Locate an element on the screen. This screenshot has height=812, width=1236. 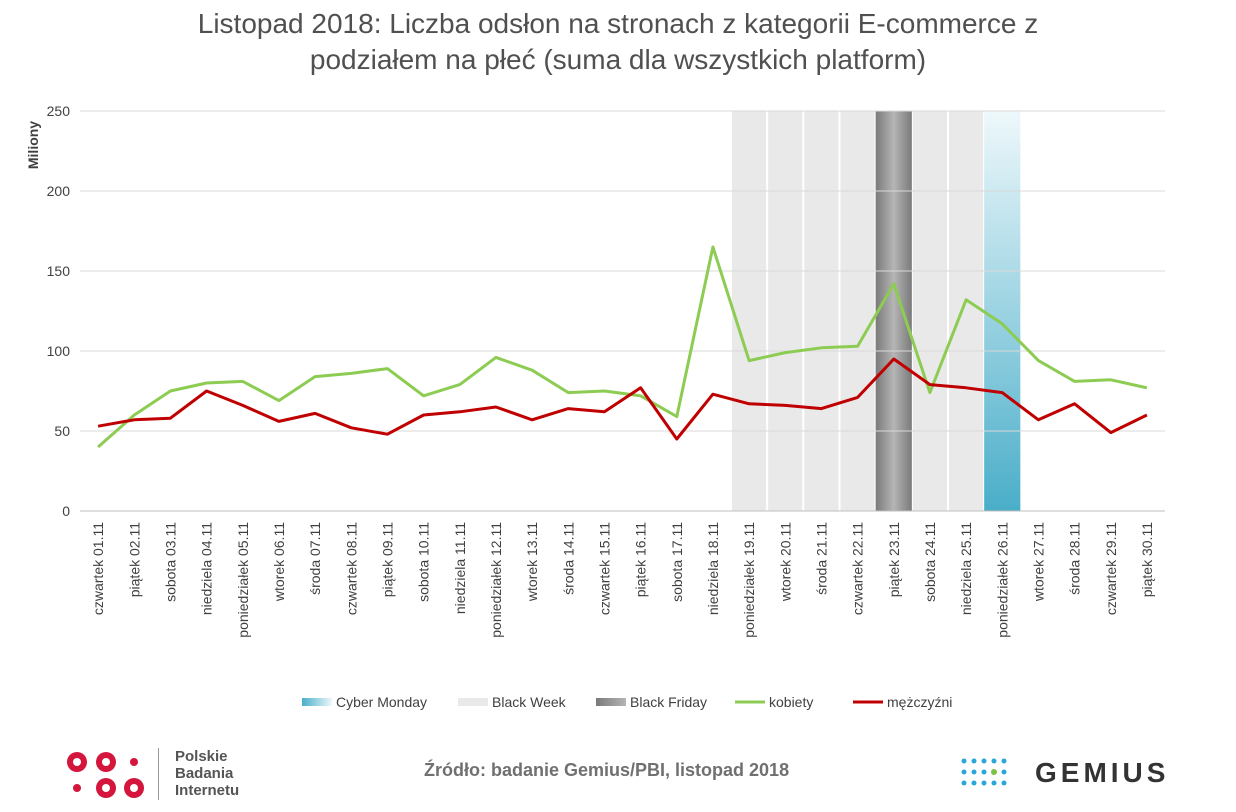
x-tick-label: sobota 24.11 is located at coordinates (930, 562).